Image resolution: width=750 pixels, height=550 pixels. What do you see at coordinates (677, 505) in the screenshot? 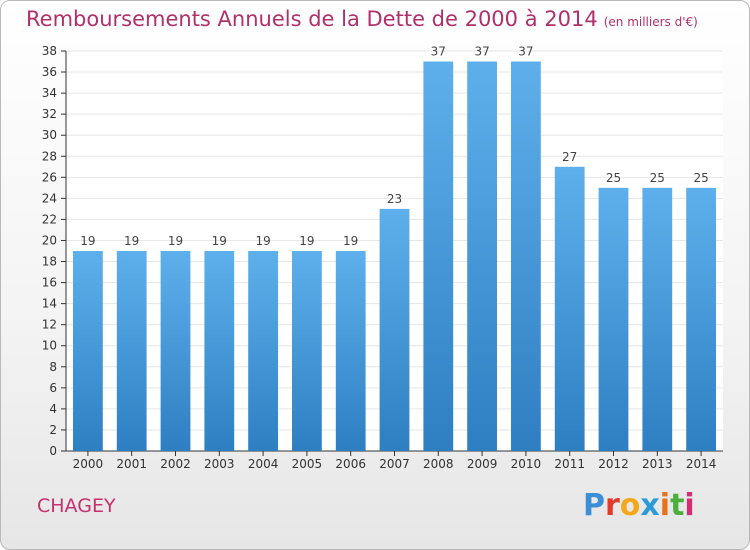
I see `logo-letter: t` at bounding box center [677, 505].